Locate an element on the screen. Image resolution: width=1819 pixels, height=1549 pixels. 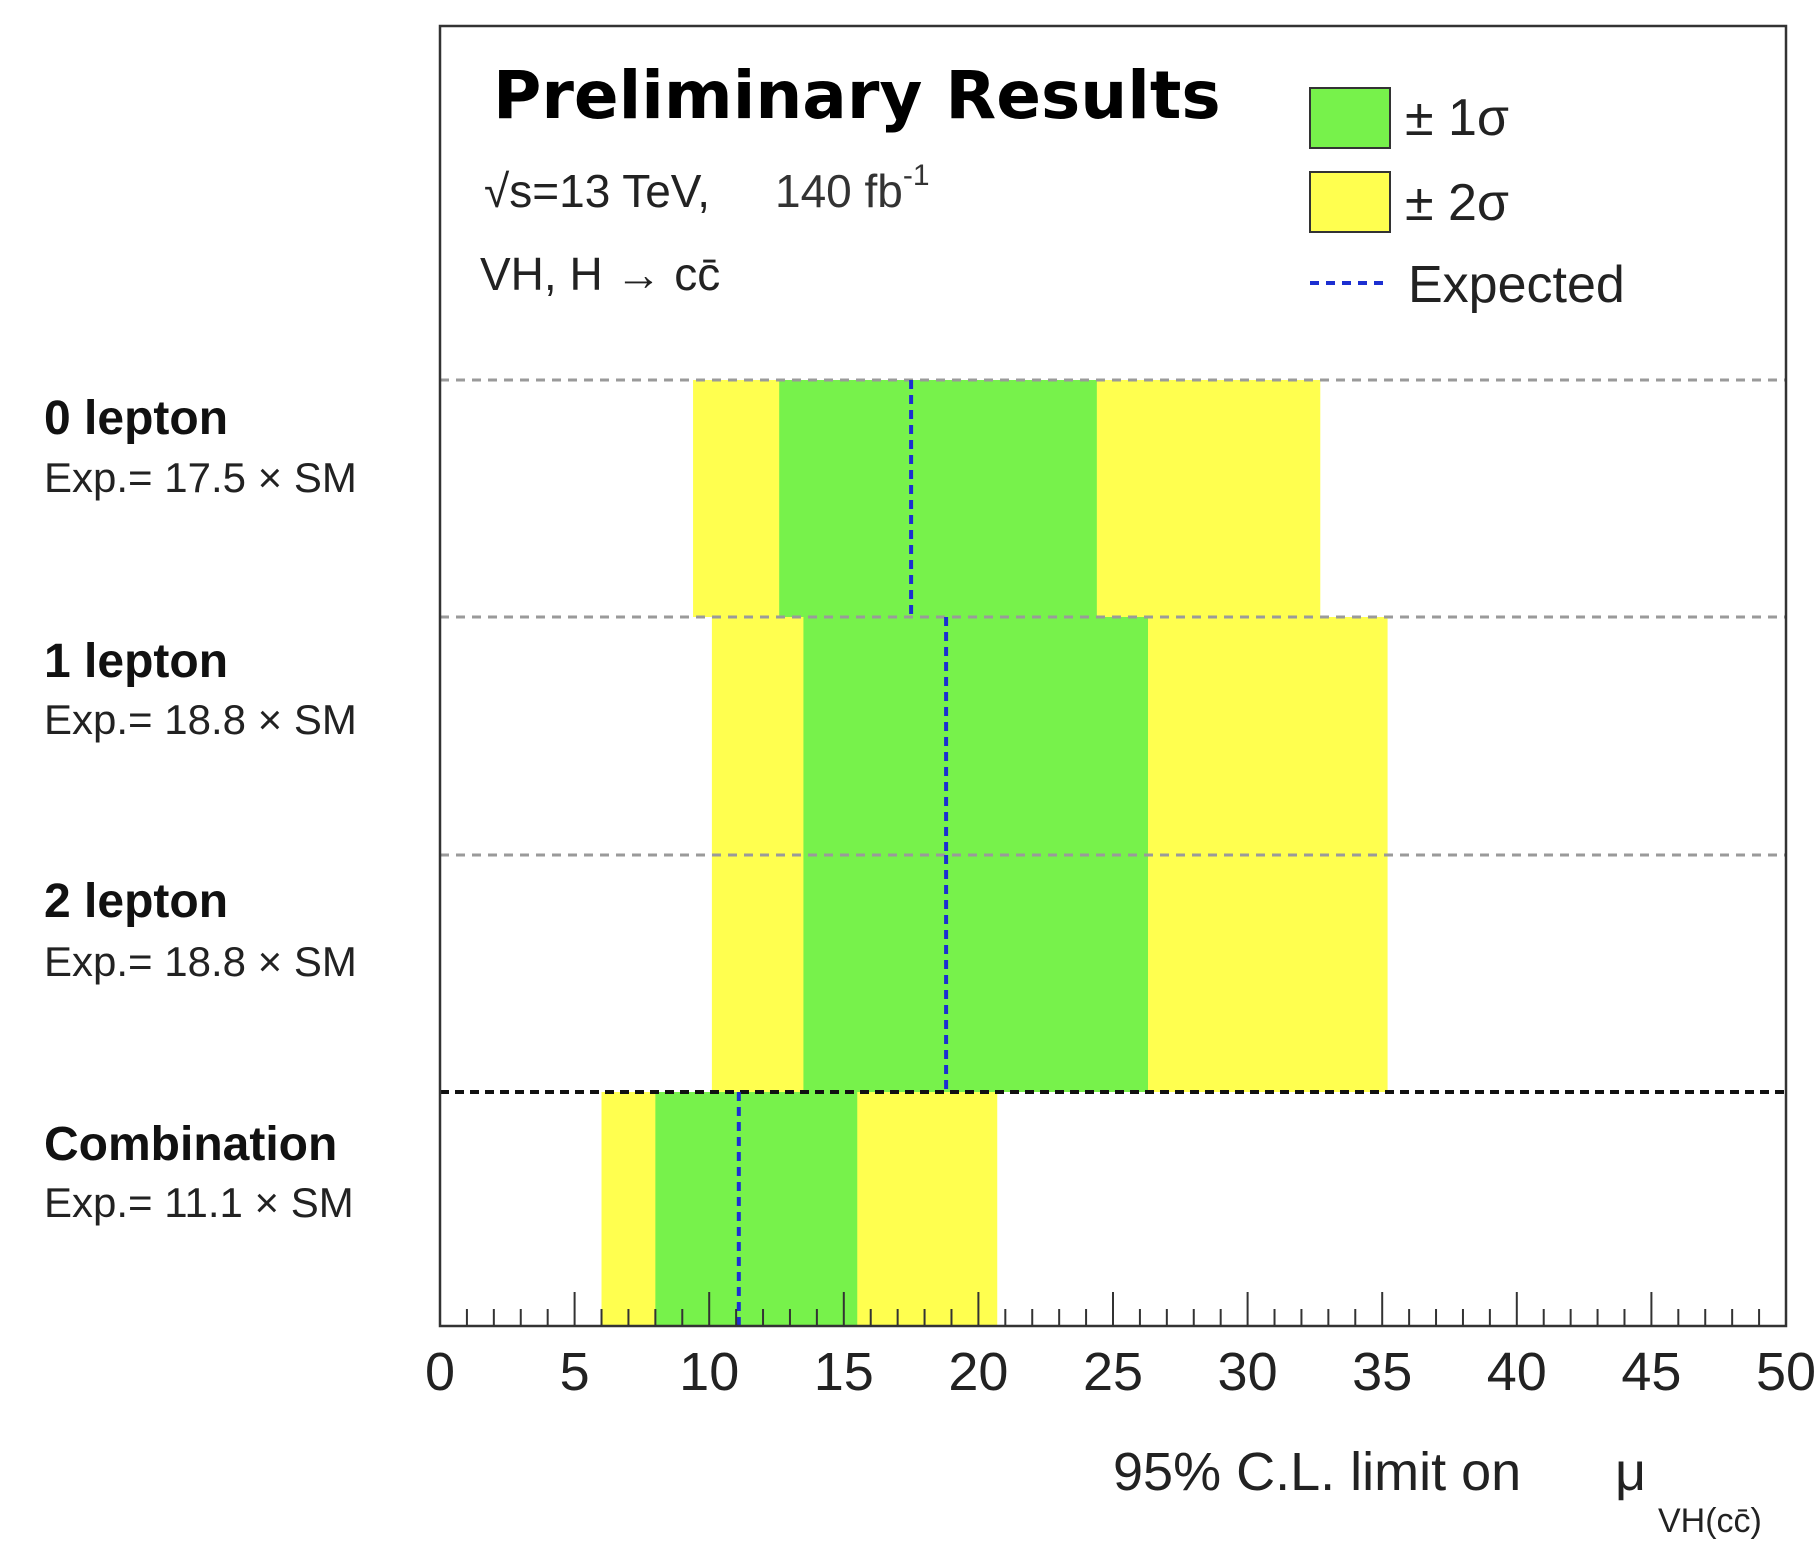
x-tick-label: 0 is located at coordinates (440, 1372).